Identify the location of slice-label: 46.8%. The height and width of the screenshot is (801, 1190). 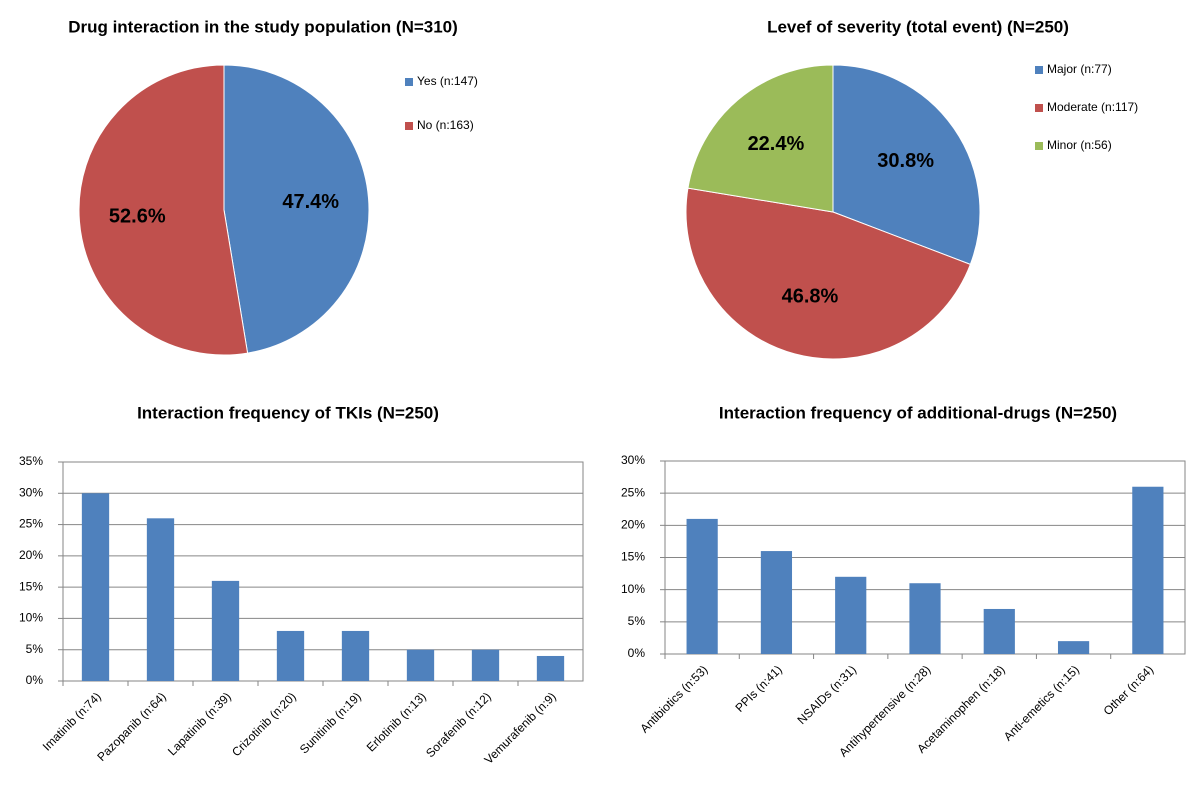
(810, 296).